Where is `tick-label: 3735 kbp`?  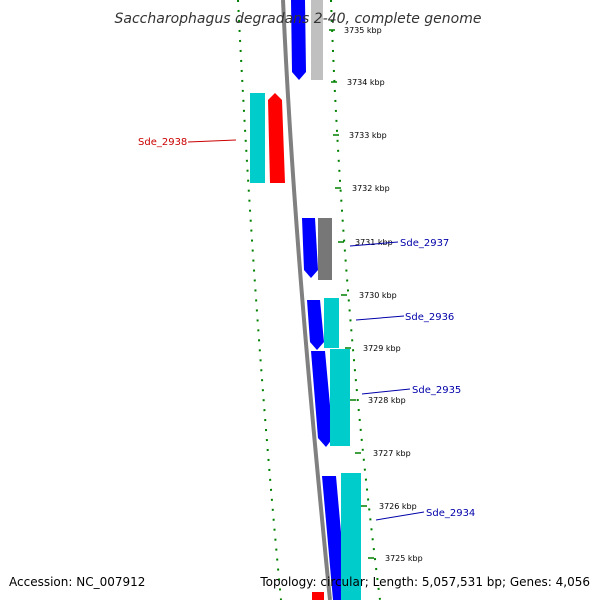 tick-label: 3735 kbp is located at coordinates (363, 30).